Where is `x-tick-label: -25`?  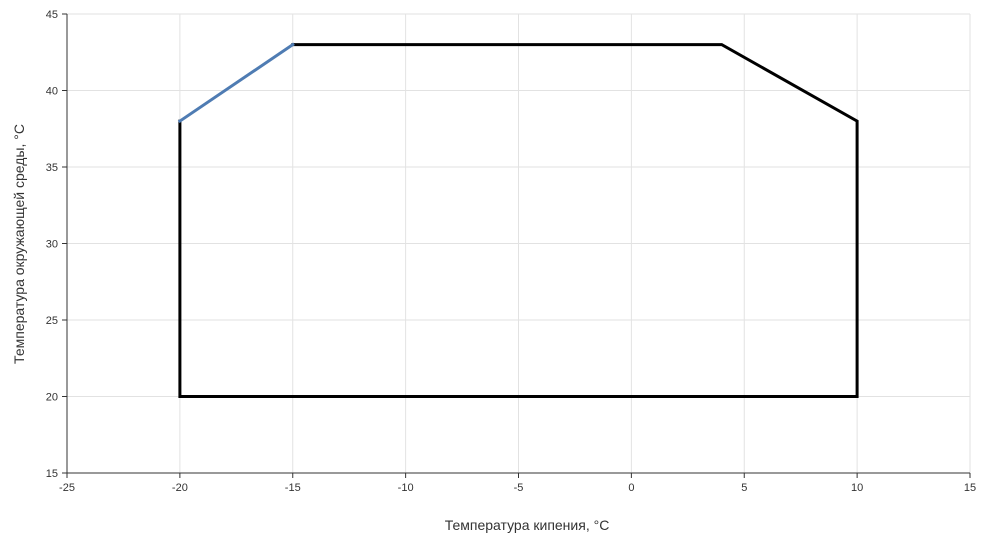
x-tick-label: -25 is located at coordinates (67, 488).